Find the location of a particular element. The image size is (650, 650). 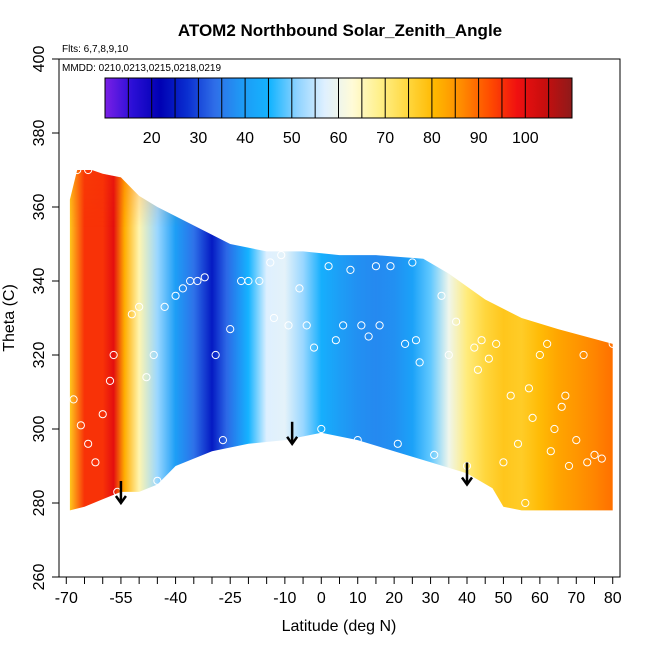

y-tick-label: 300 is located at coordinates (39, 429).